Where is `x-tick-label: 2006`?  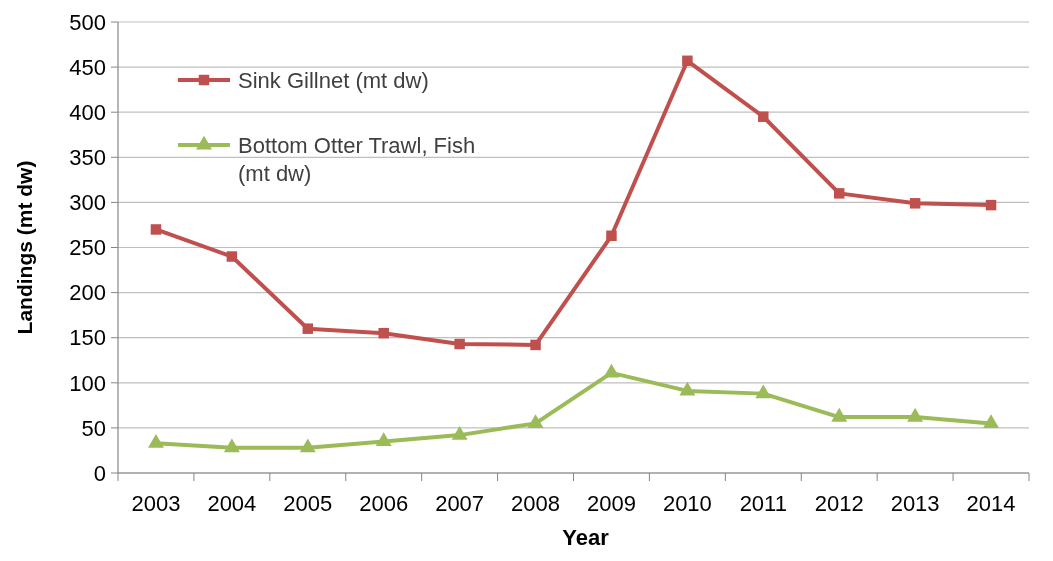 x-tick-label: 2006 is located at coordinates (384, 503).